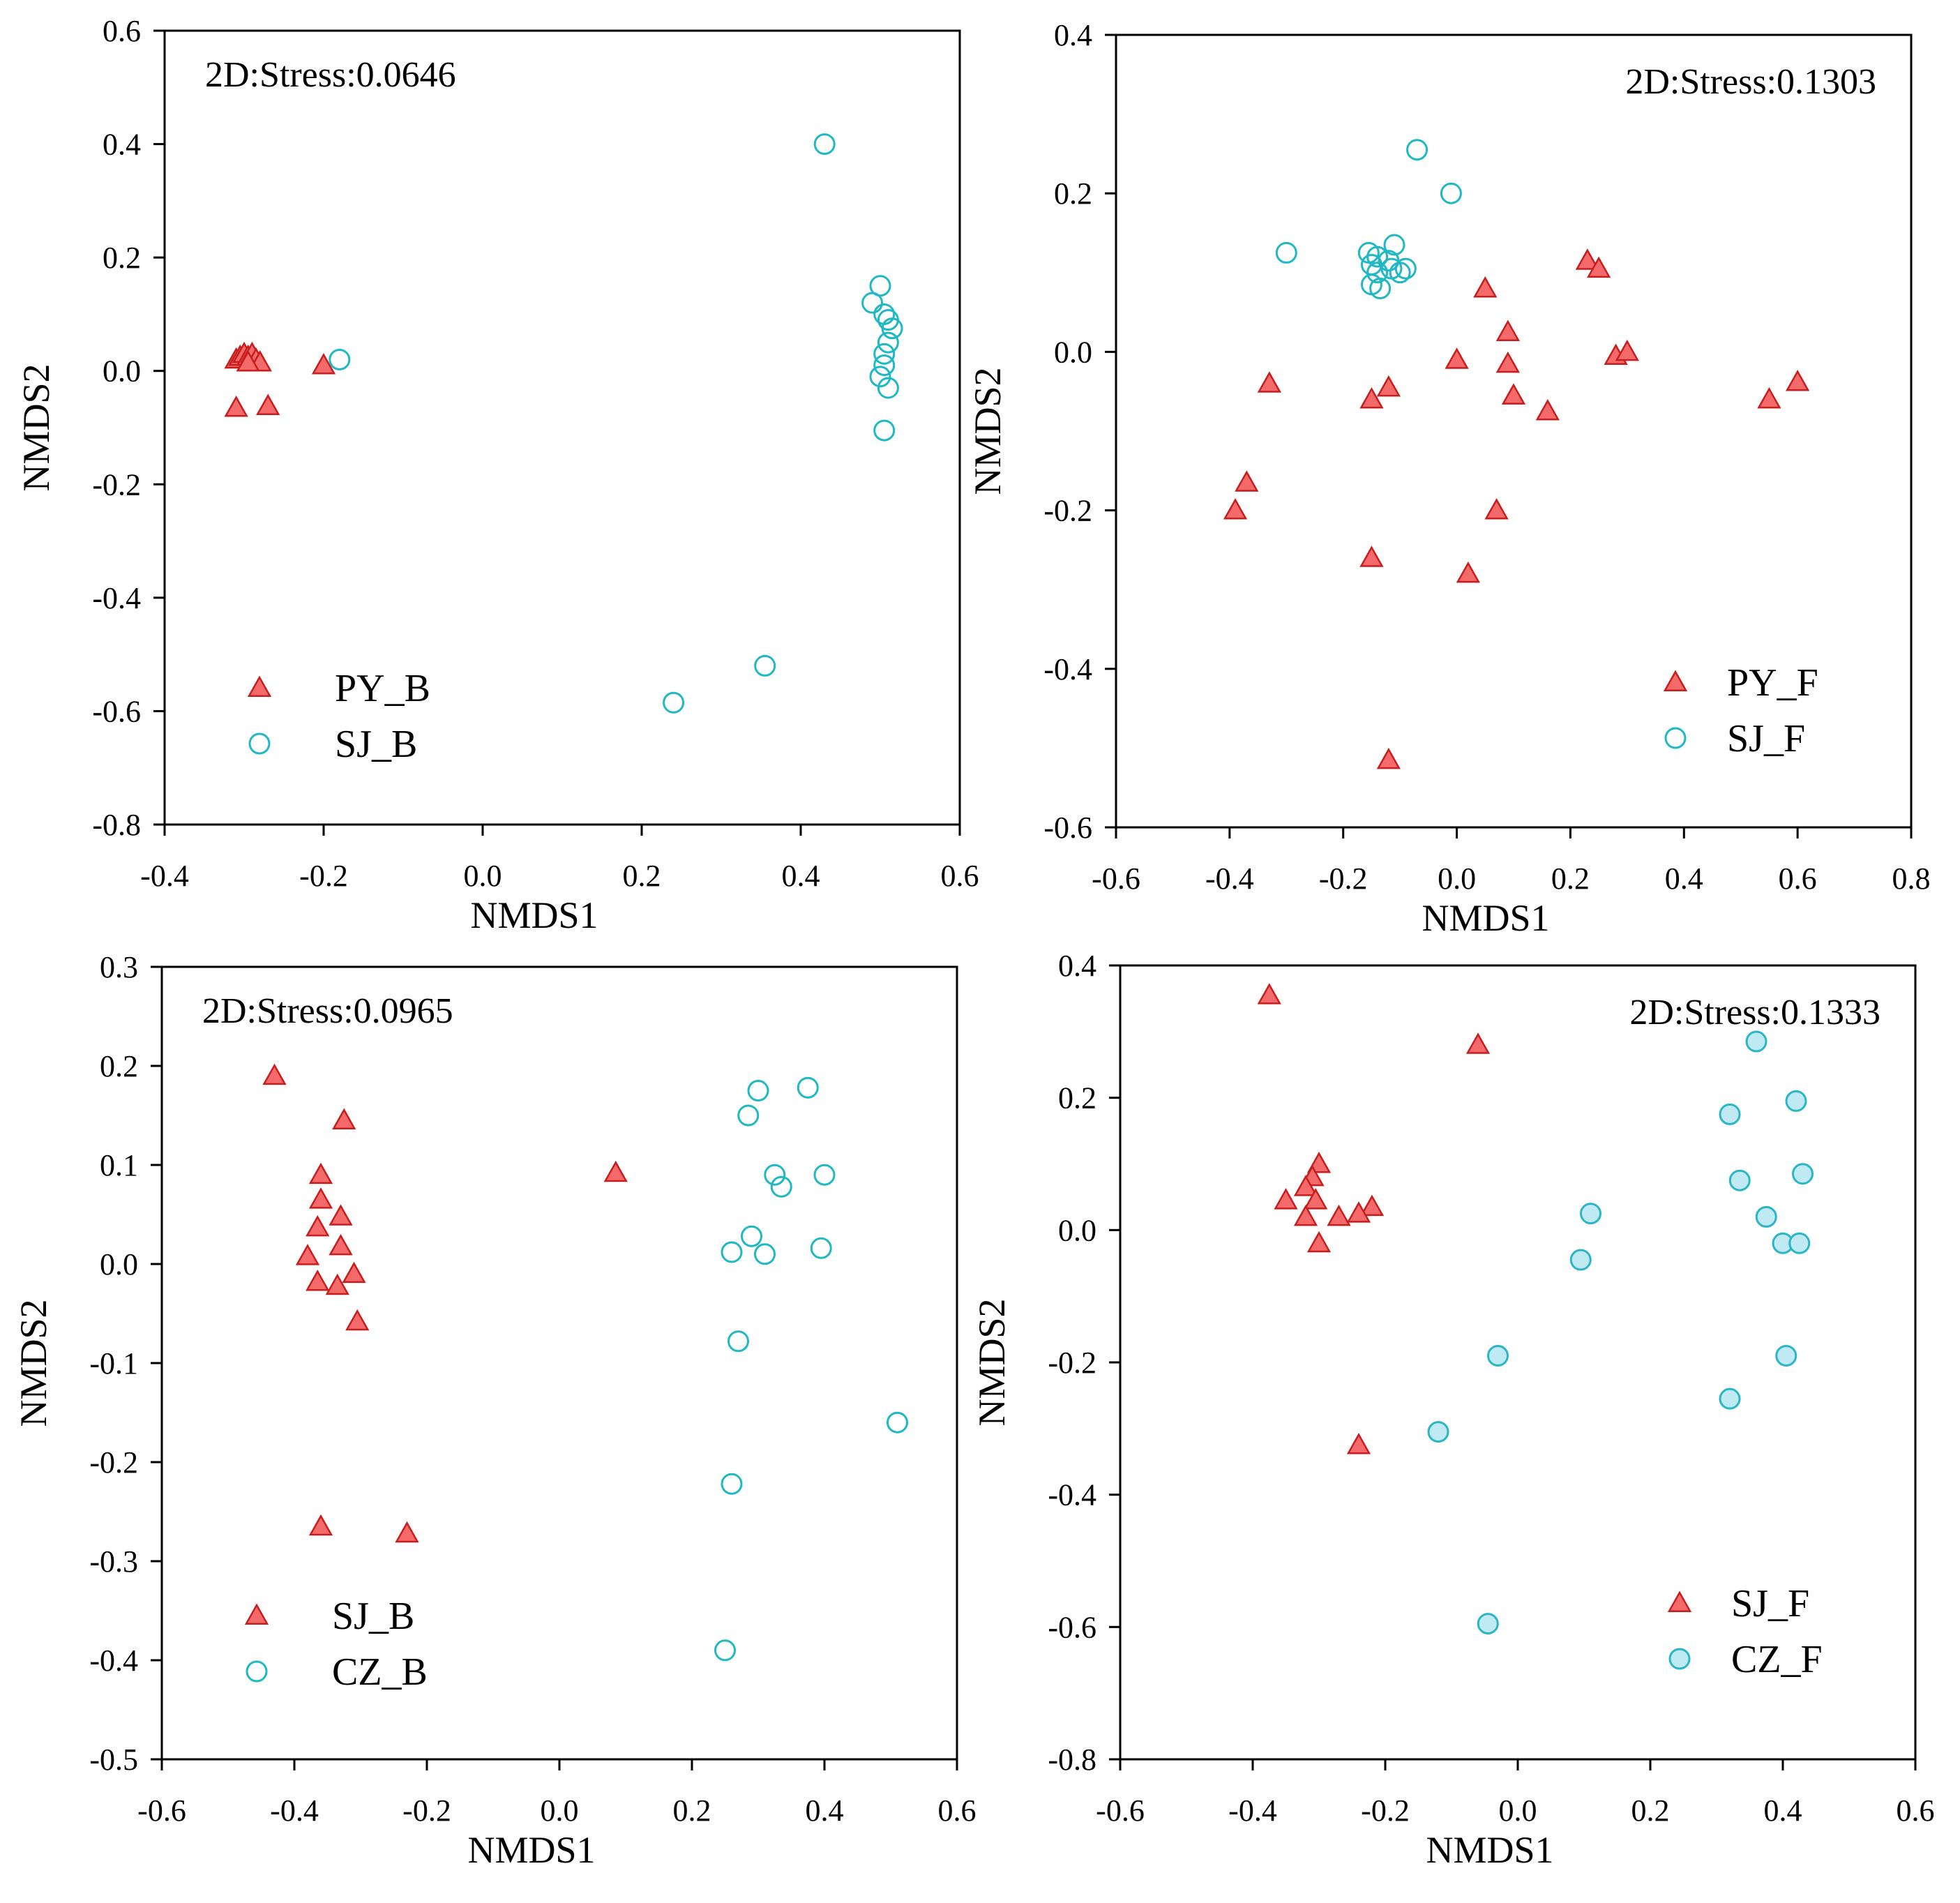  What do you see at coordinates (1516, 509) in the screenshot?
I see `series-py-f` at bounding box center [1516, 509].